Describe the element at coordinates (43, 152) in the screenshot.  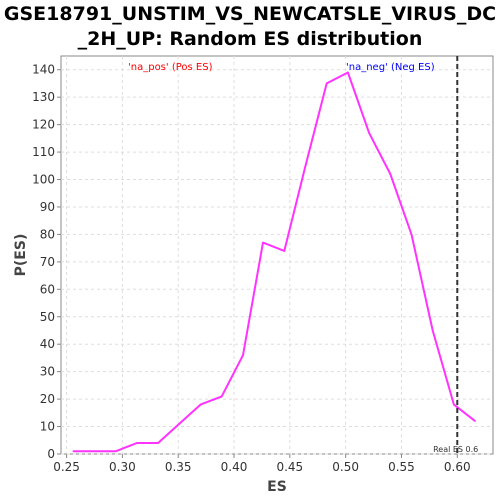
I see `y-tick-label: 110` at that location.